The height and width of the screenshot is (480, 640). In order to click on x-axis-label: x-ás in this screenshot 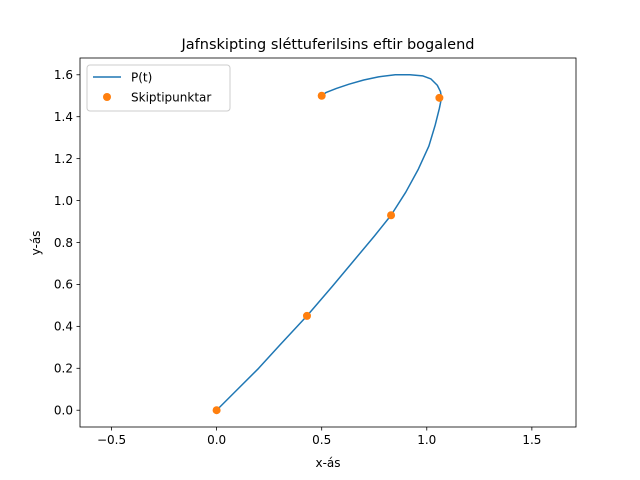, I will do `click(327, 463)`.